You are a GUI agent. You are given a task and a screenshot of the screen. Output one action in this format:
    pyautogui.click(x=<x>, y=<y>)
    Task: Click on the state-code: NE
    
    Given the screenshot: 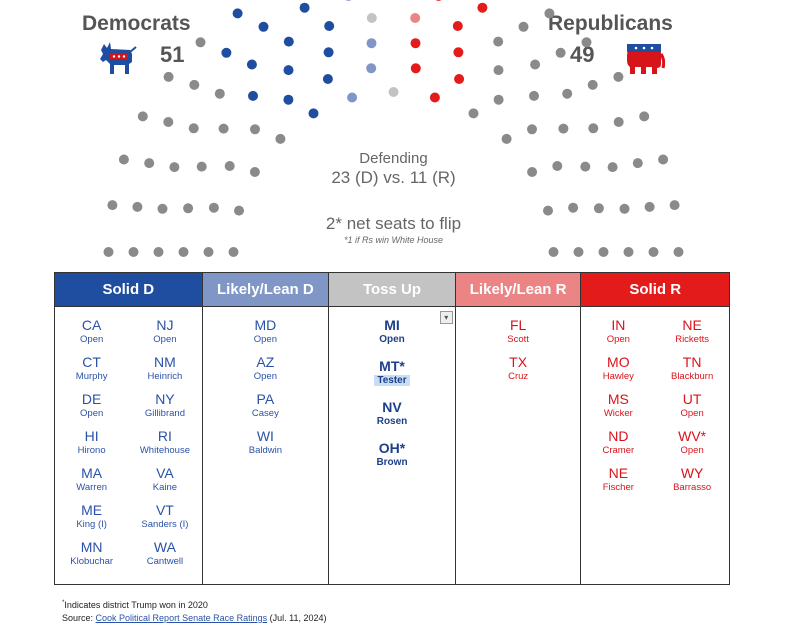 What is the action you would take?
    pyautogui.click(x=692, y=325)
    